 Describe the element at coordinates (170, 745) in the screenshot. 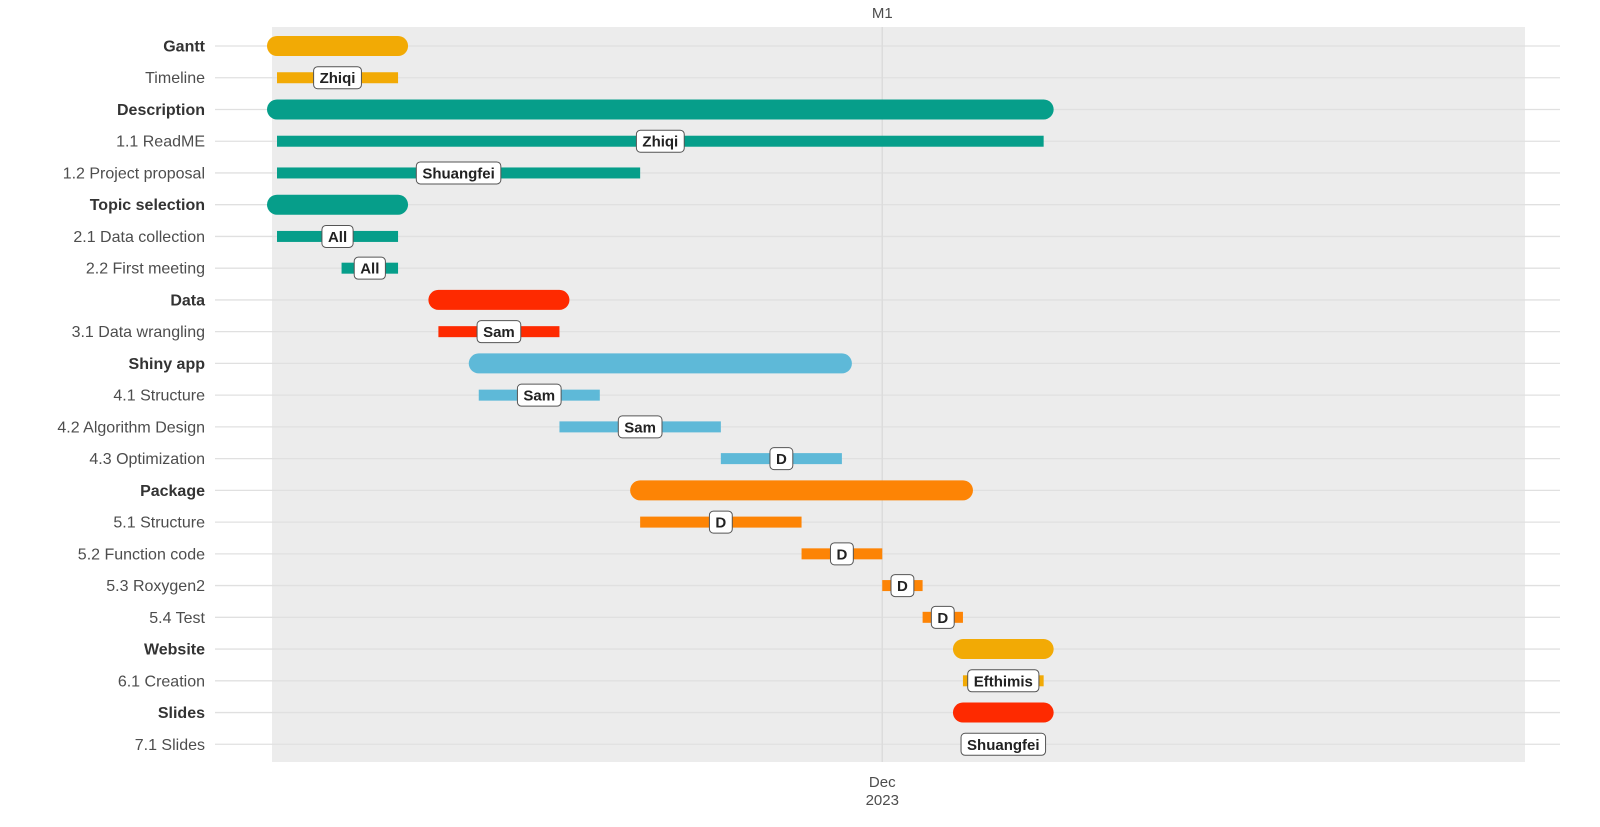

I see `task-label: 7.1 Slides` at that location.